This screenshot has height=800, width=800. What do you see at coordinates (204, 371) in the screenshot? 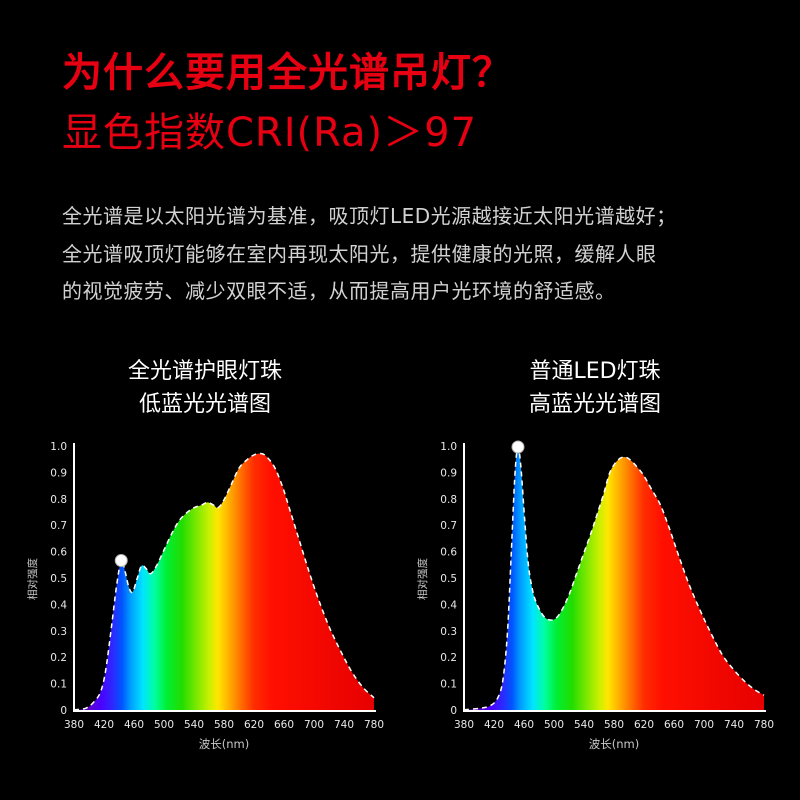
I see `chart-title-fullspectrum-line1: 全光谱护眼灯珠` at bounding box center [204, 371].